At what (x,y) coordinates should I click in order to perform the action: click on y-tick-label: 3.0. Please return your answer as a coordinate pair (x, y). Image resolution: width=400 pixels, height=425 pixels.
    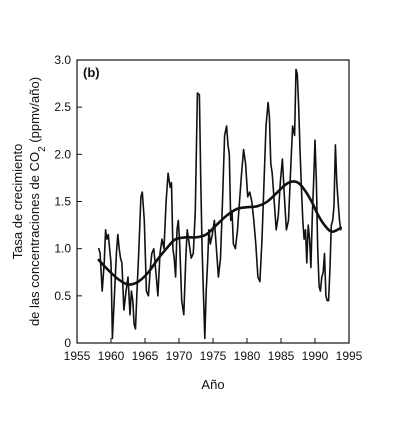
    Looking at the image, I should click on (62, 60).